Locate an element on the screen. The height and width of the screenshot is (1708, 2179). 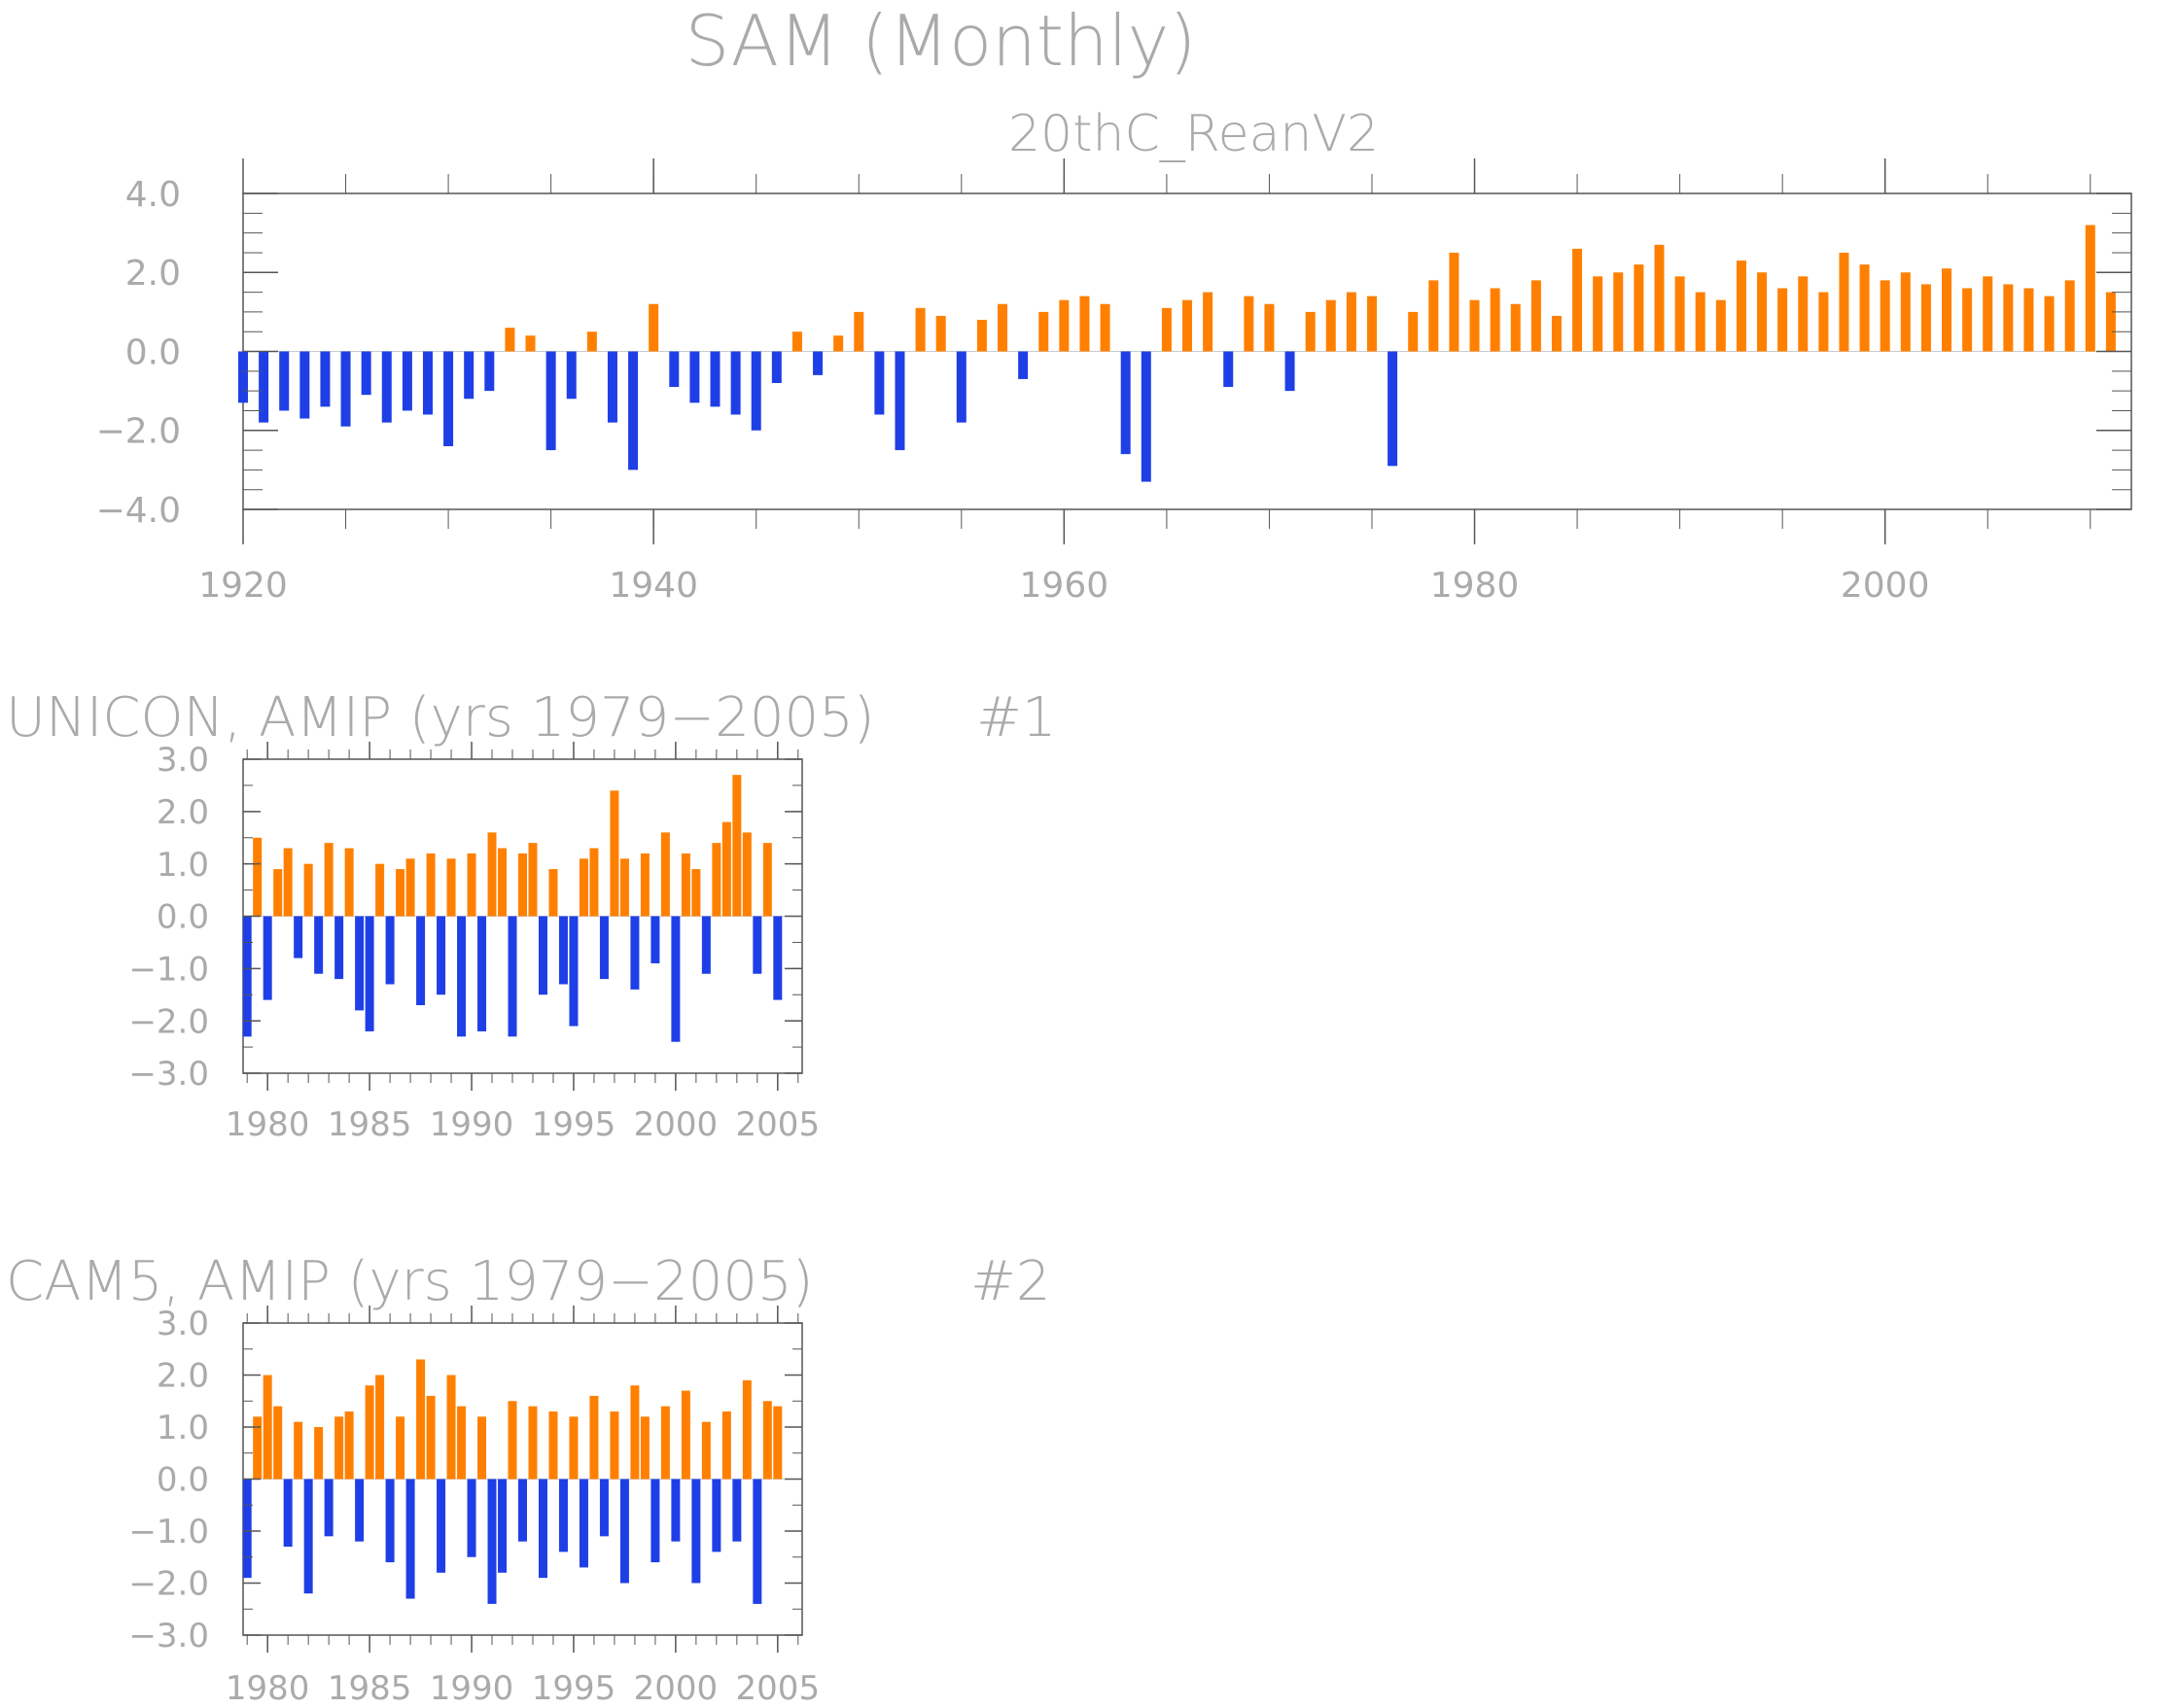
x-tick-label: 1920 is located at coordinates (243, 586).